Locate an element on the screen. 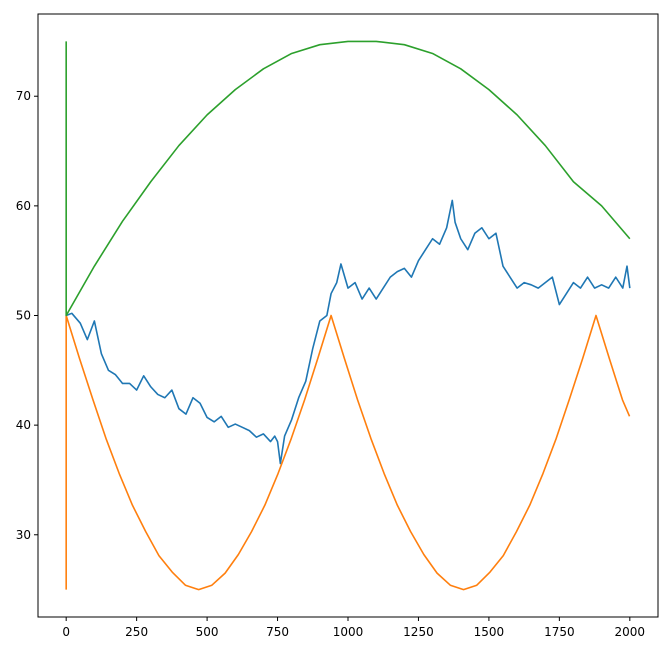  x-tick-label: 250 is located at coordinates (136, 632).